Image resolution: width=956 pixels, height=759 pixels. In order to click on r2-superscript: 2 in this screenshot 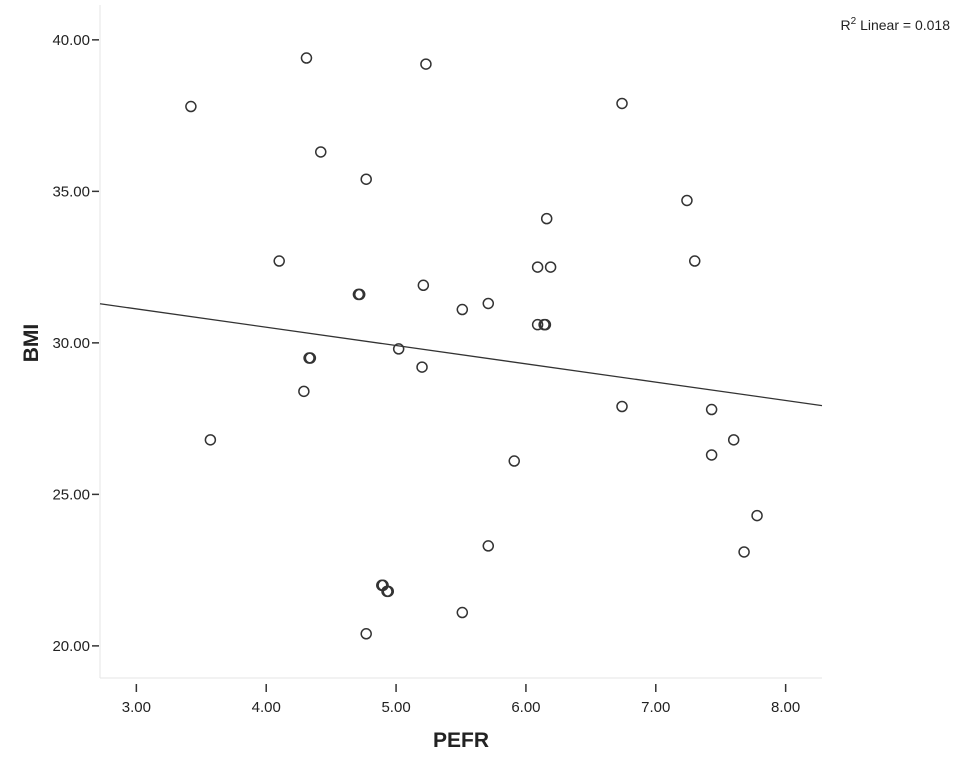, I will do `click(854, 21)`.